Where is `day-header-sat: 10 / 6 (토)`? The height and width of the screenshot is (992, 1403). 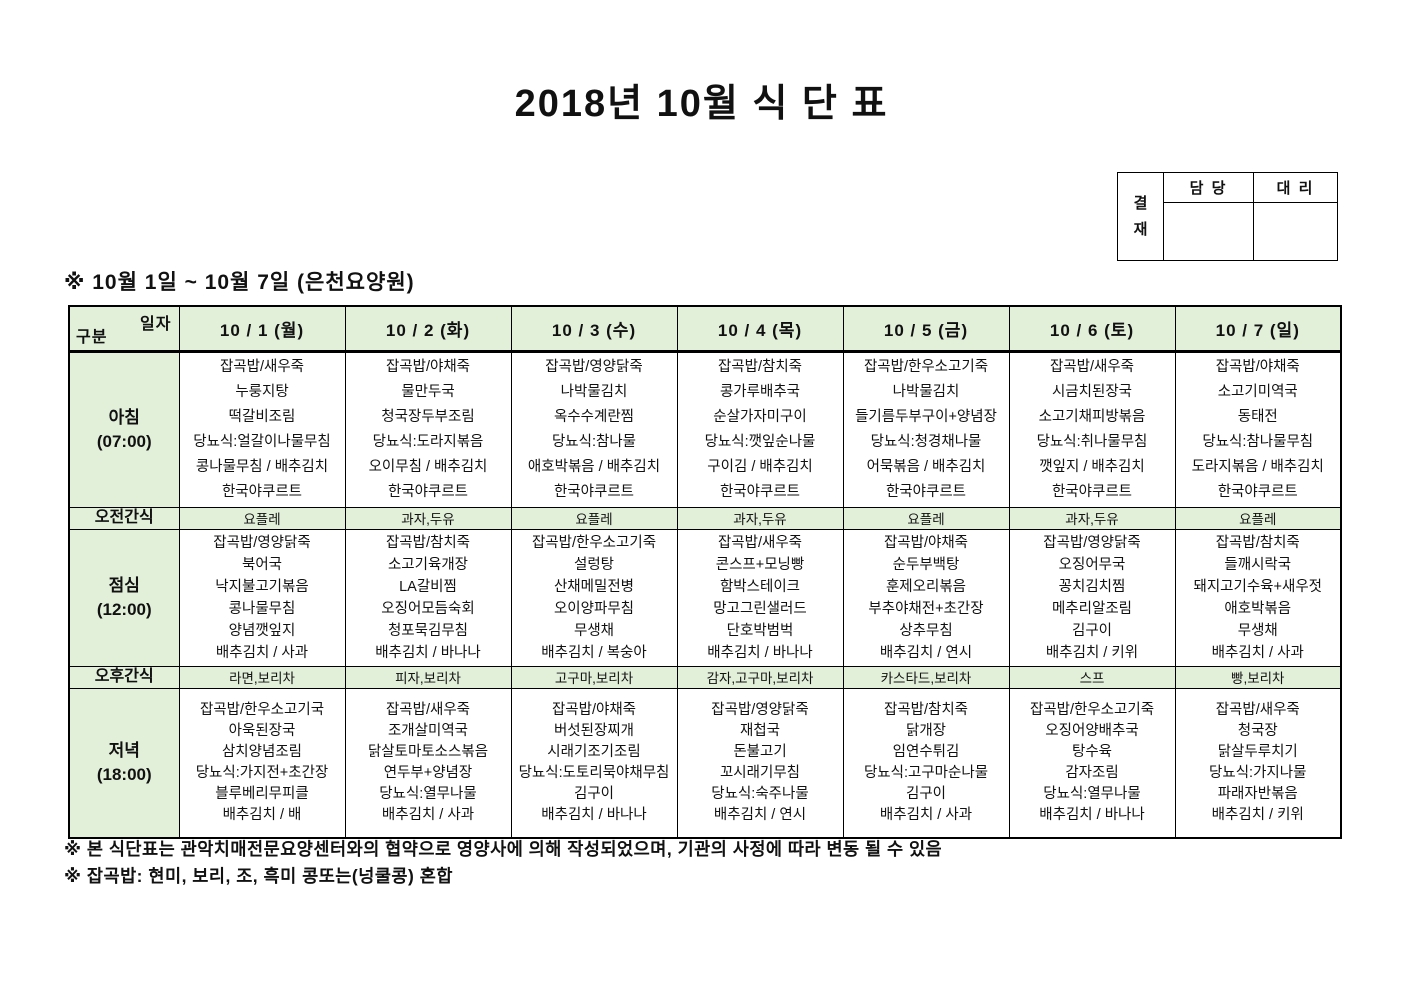 day-header-sat: 10 / 6 (토) is located at coordinates (1092, 329).